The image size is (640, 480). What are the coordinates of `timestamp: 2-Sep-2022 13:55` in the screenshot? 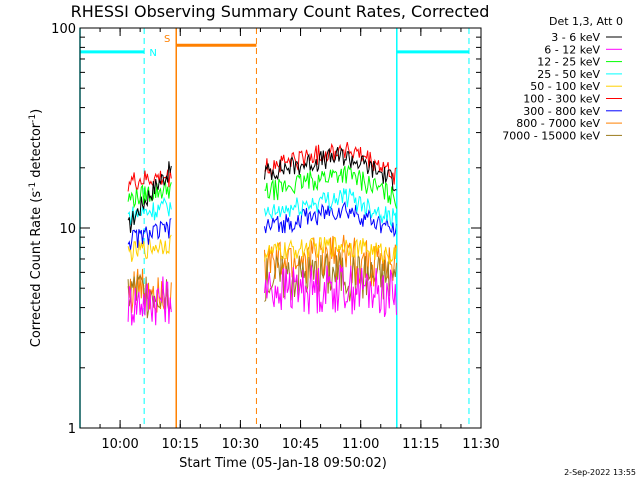 It's located at (600, 472).